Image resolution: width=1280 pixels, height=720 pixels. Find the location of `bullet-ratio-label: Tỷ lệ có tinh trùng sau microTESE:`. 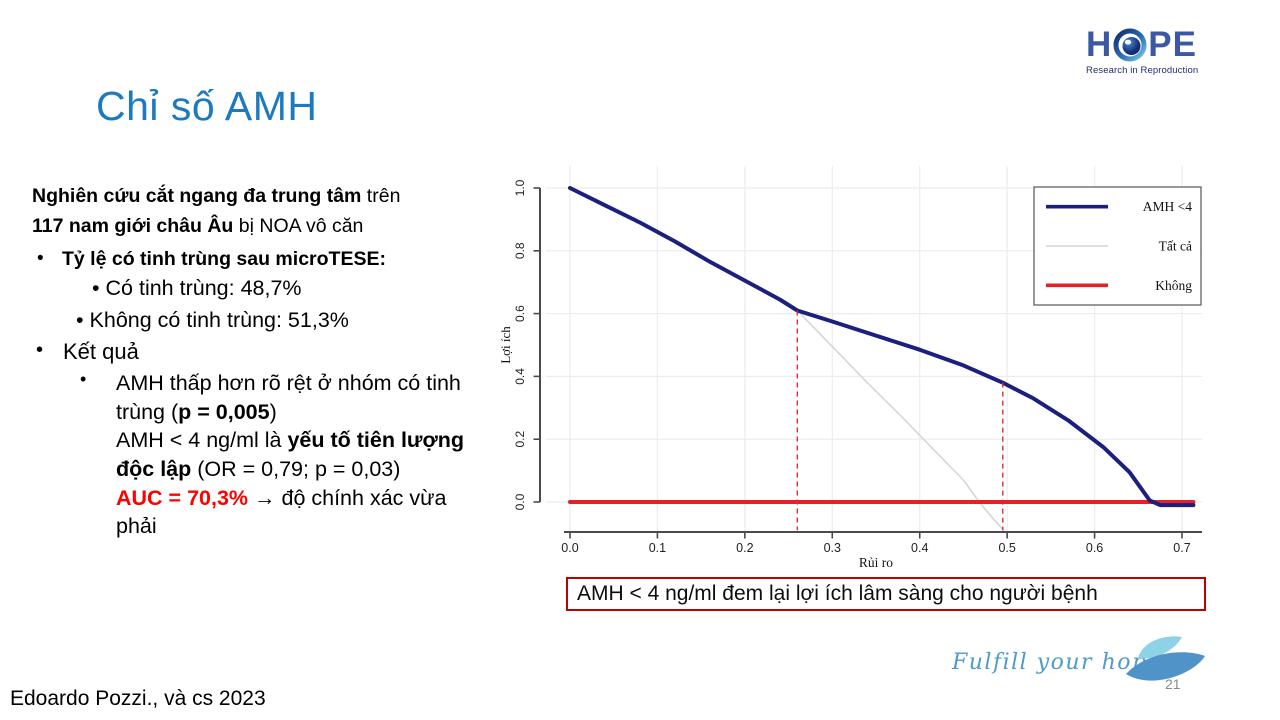

bullet-ratio-label: Tỷ lệ có tinh trùng sau microTESE: is located at coordinates (224, 259).